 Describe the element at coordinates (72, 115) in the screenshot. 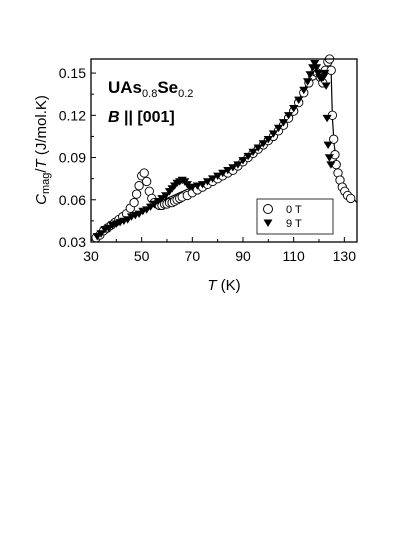

I see `y-tick-label-3: 0.12` at that location.